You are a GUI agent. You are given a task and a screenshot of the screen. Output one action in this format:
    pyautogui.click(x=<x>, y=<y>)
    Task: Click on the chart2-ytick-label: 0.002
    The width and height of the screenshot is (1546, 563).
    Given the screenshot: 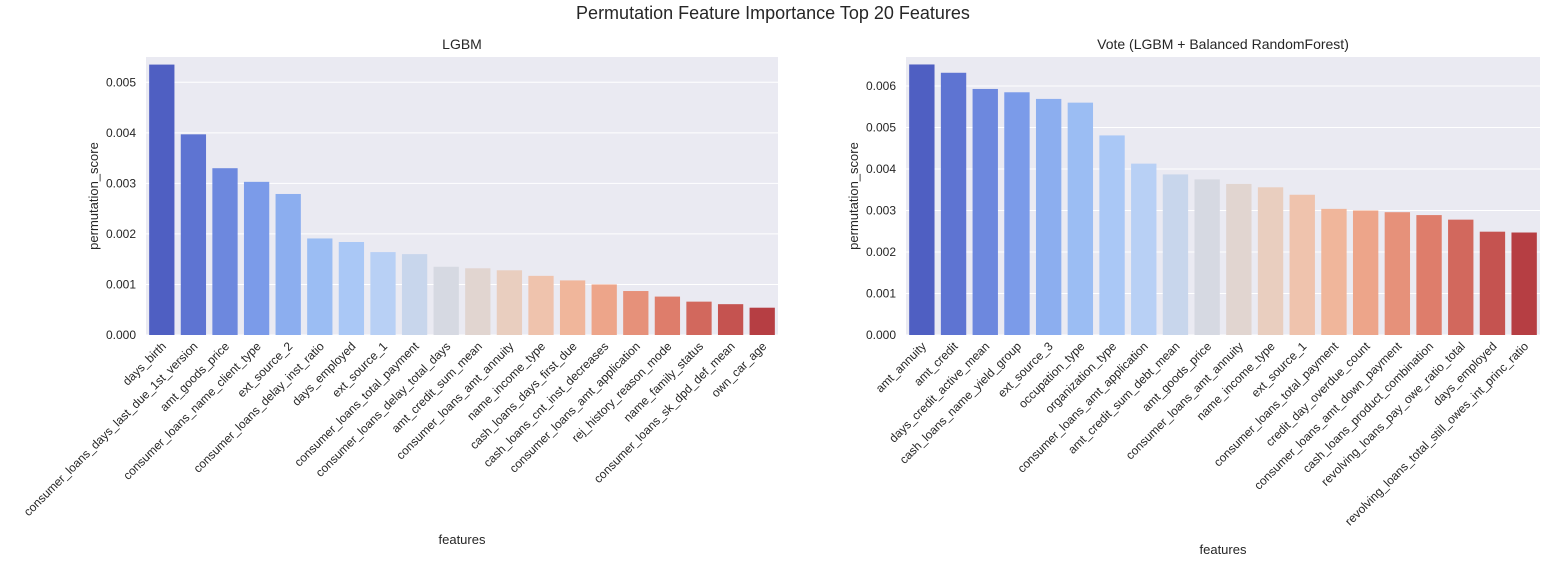 What is the action you would take?
    pyautogui.click(x=881, y=252)
    